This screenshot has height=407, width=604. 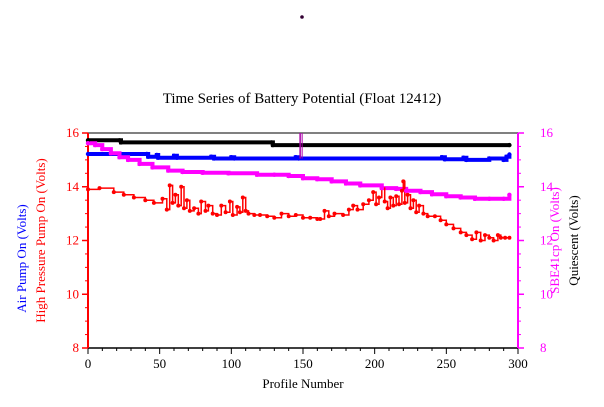 What do you see at coordinates (573, 240) in the screenshot?
I see `right-axis-label: Quiescent (Volts)` at bounding box center [573, 240].